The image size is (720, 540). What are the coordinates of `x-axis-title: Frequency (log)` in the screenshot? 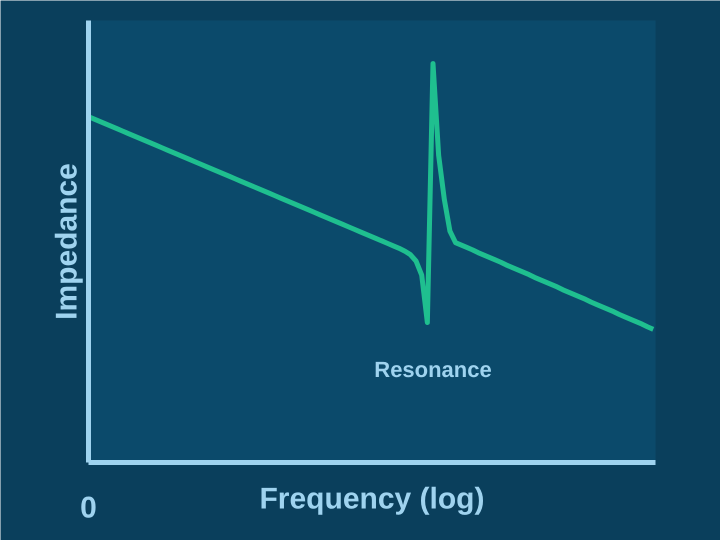 It's located at (372, 499).